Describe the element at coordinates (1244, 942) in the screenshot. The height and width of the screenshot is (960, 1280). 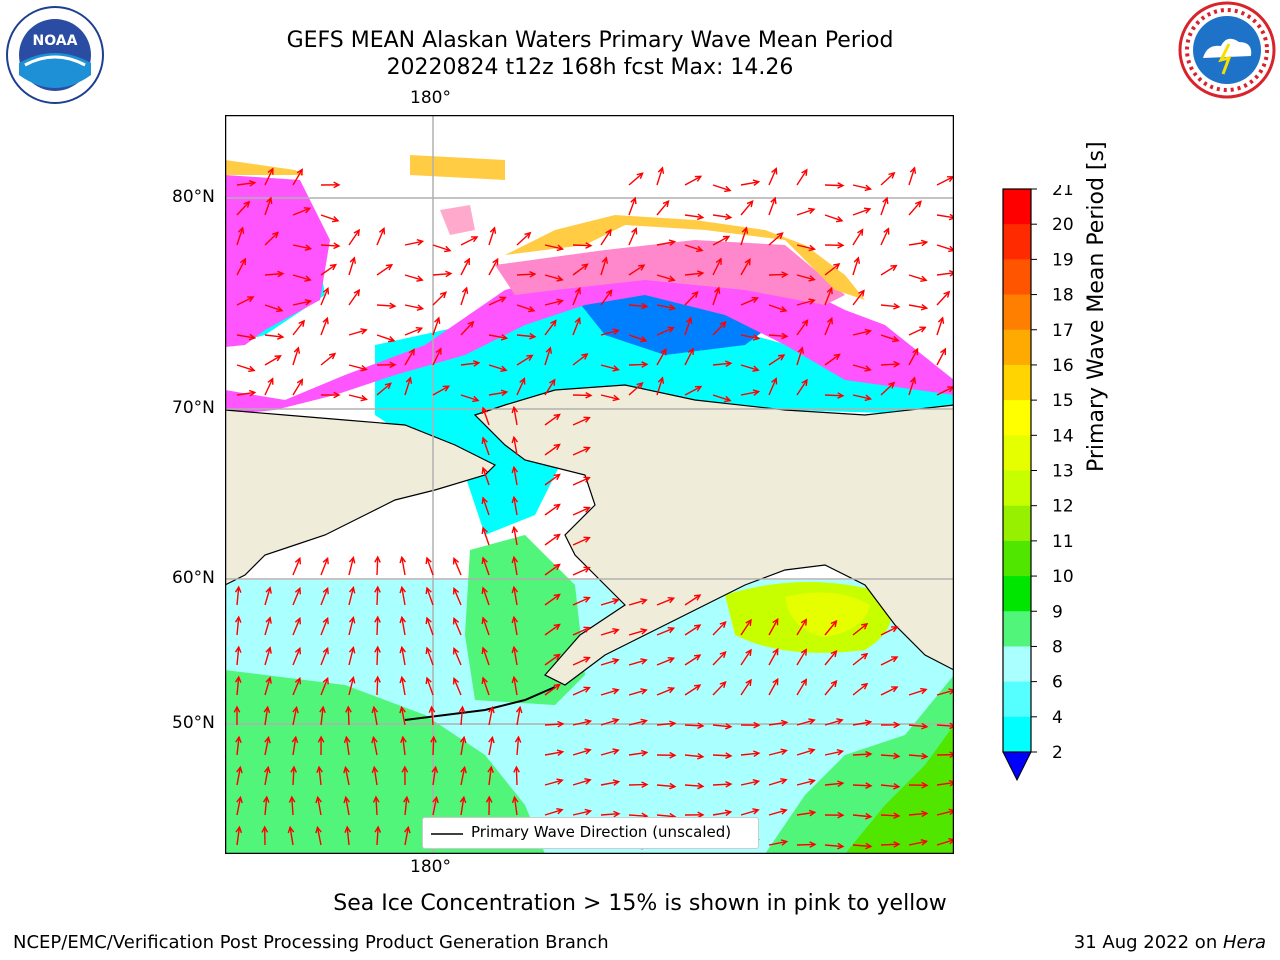
I see `footer-machine: Hera` at that location.